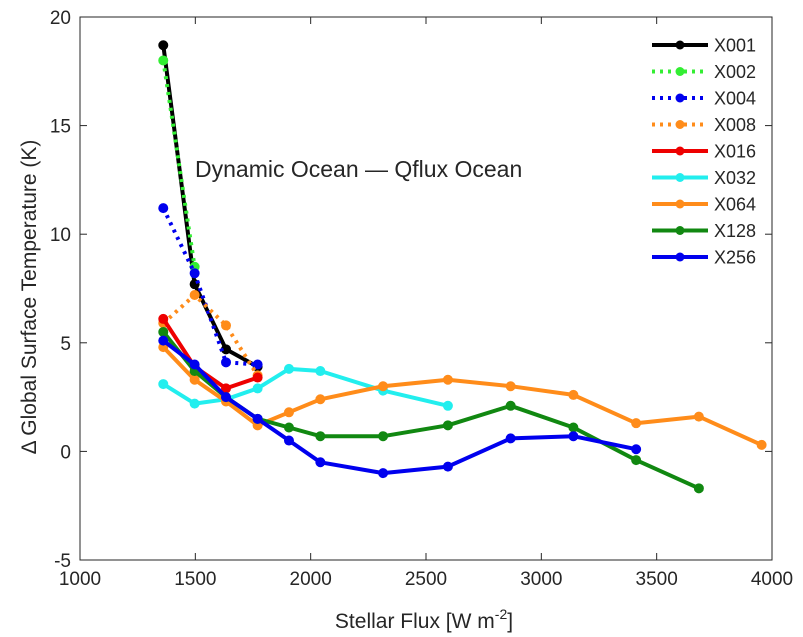 This screenshot has width=803, height=637. I want to click on legend-item: X128, so click(704, 231).